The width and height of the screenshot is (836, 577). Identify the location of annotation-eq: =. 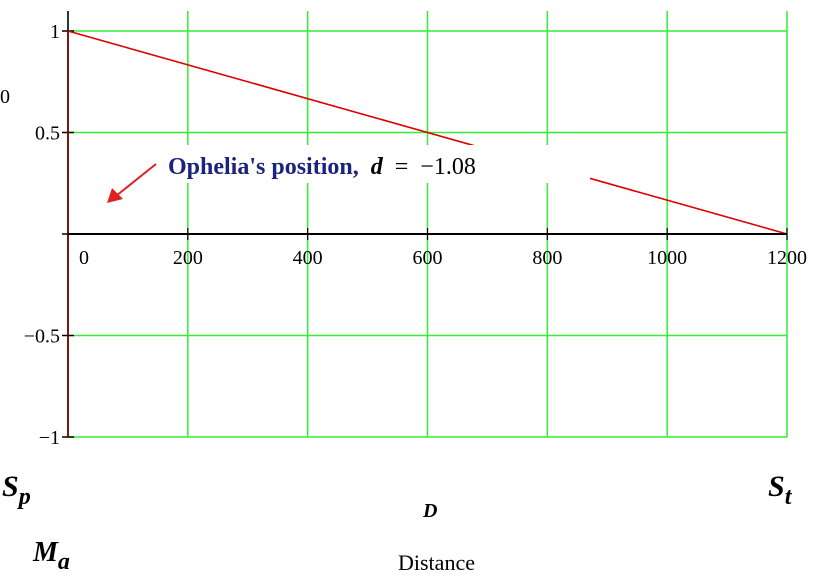
(402, 167).